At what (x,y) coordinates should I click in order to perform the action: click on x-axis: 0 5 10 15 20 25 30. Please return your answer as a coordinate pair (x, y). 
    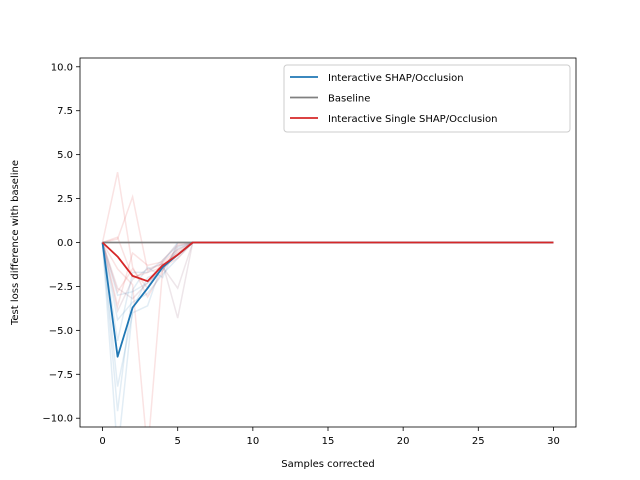
    Looking at the image, I should click on (329, 437).